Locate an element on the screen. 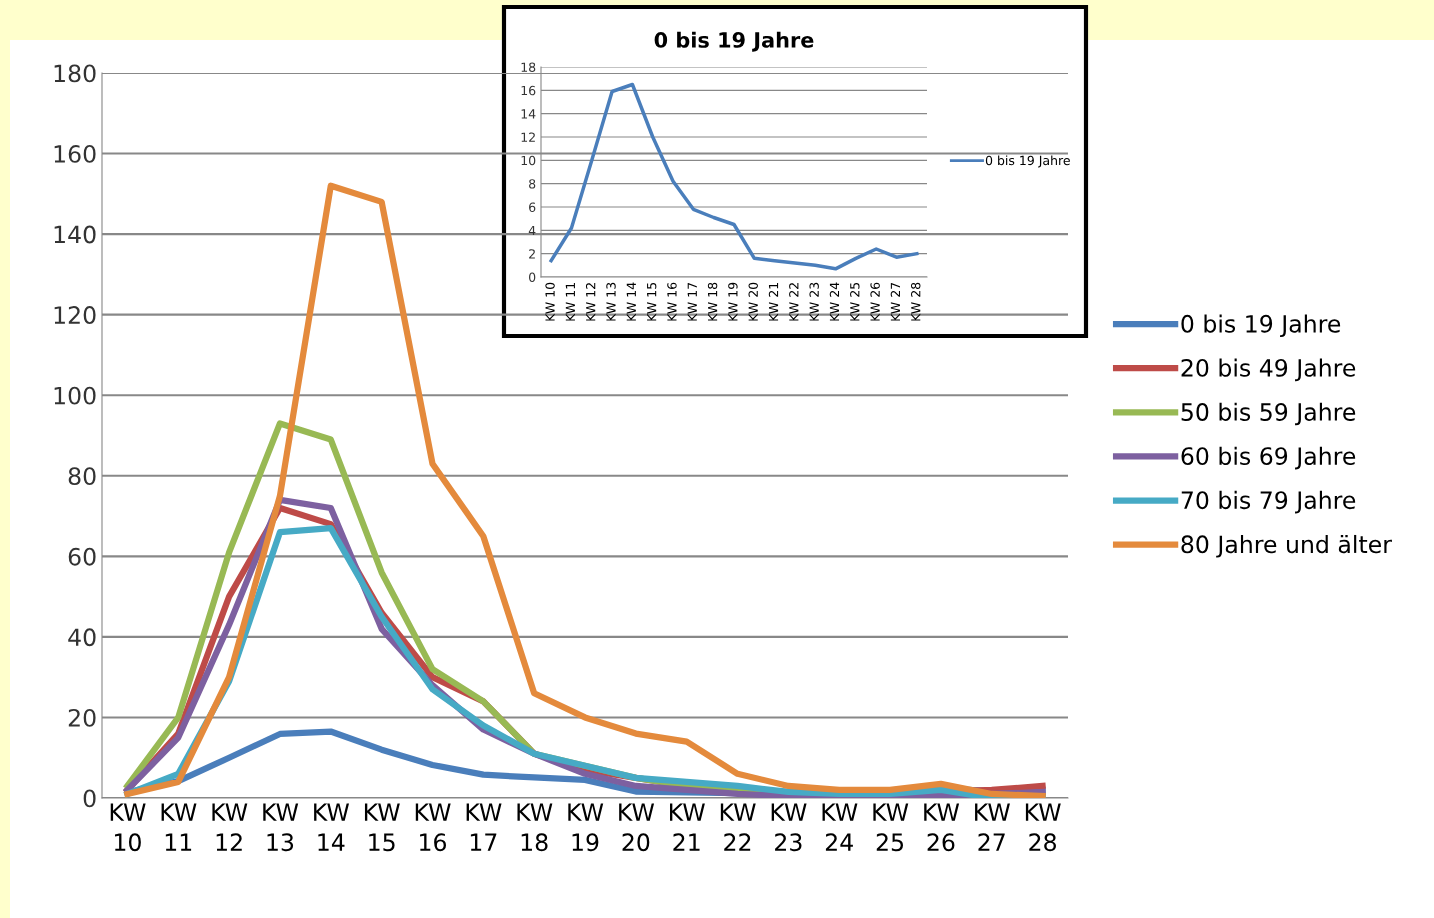 Image resolution: width=1434 pixels, height=918 pixels. legend-label: 20 bis 49 Jahre is located at coordinates (1268, 370).